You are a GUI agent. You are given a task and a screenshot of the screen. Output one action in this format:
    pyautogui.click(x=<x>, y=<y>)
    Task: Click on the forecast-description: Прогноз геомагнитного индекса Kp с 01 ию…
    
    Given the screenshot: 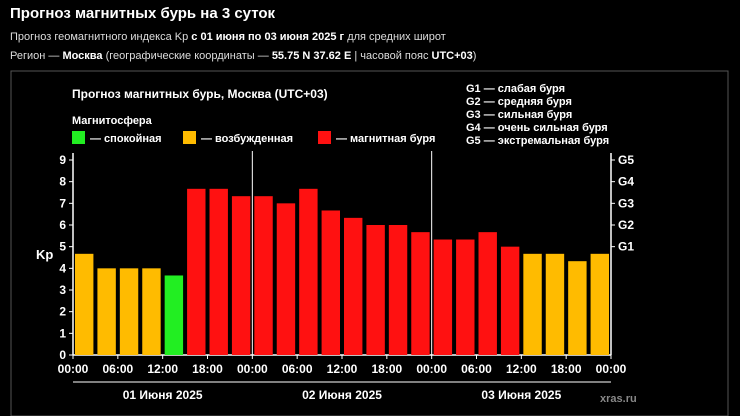 What is the action you would take?
    pyautogui.click(x=228, y=37)
    